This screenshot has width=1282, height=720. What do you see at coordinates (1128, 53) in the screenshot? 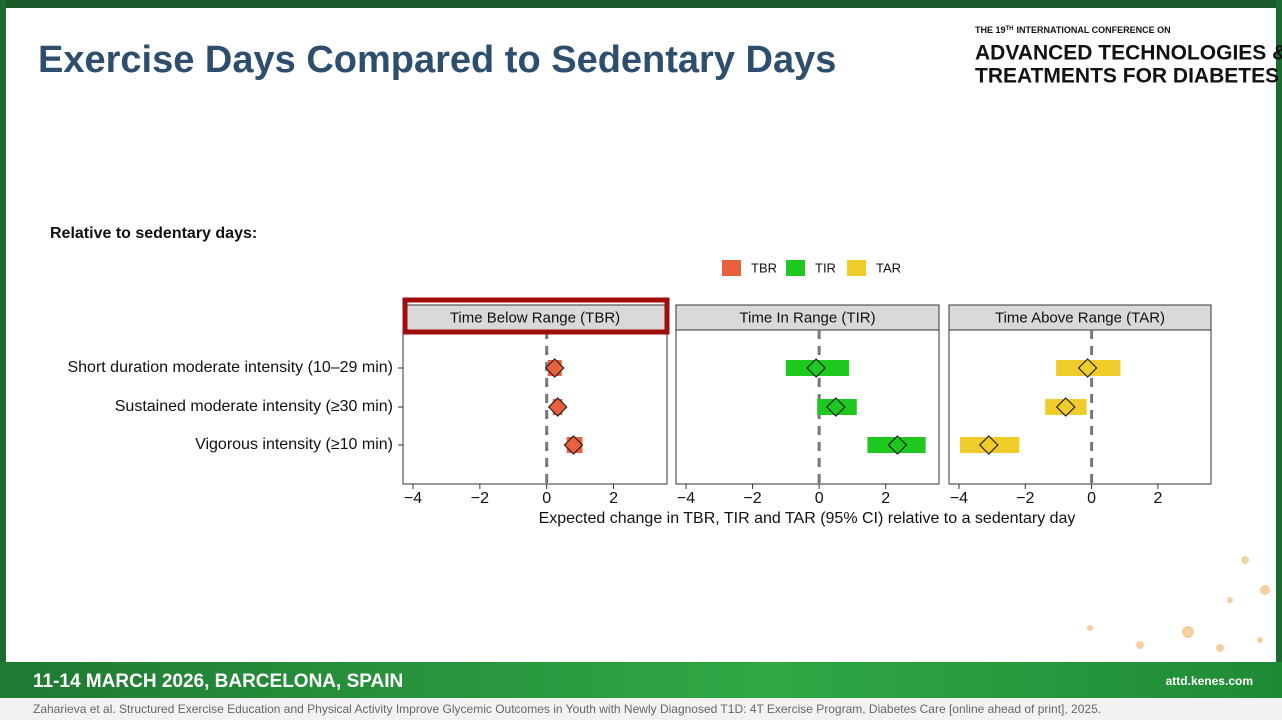
I see `logo-line: ADVANCED TECHNOLOGIES &` at bounding box center [1128, 53].